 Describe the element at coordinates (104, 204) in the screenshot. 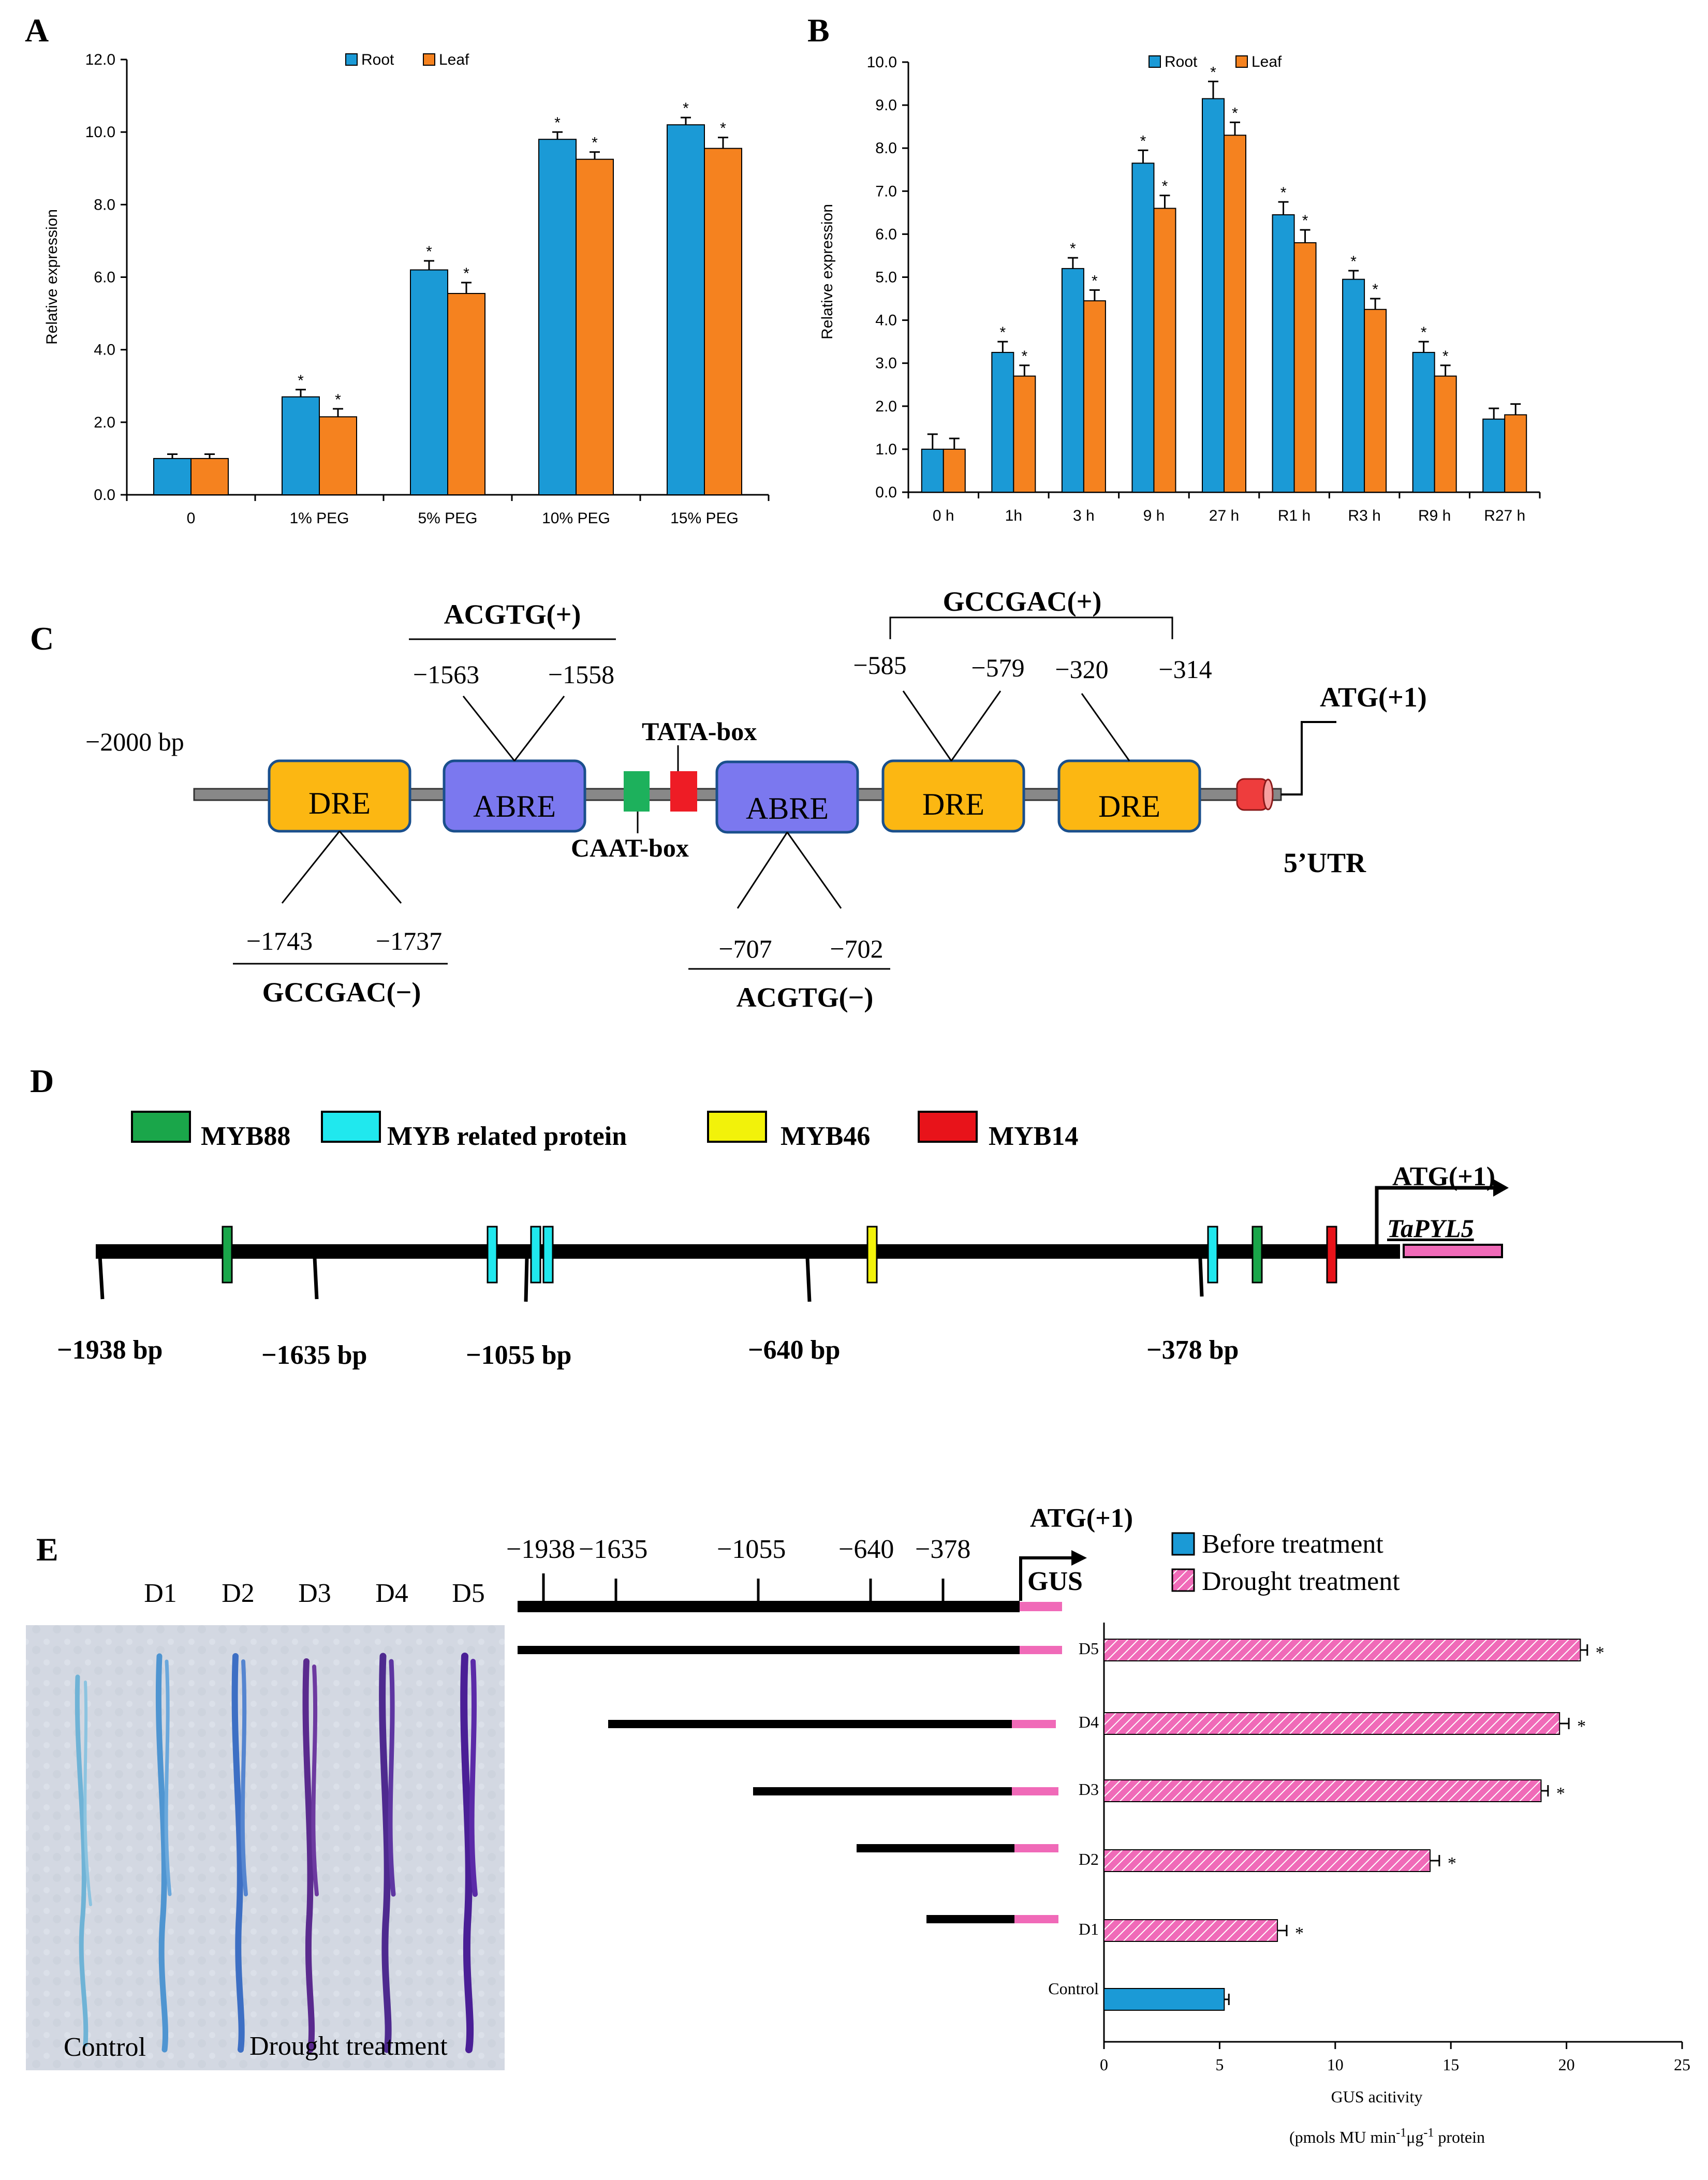

I see `chartA-ytick-label: 8.0` at that location.